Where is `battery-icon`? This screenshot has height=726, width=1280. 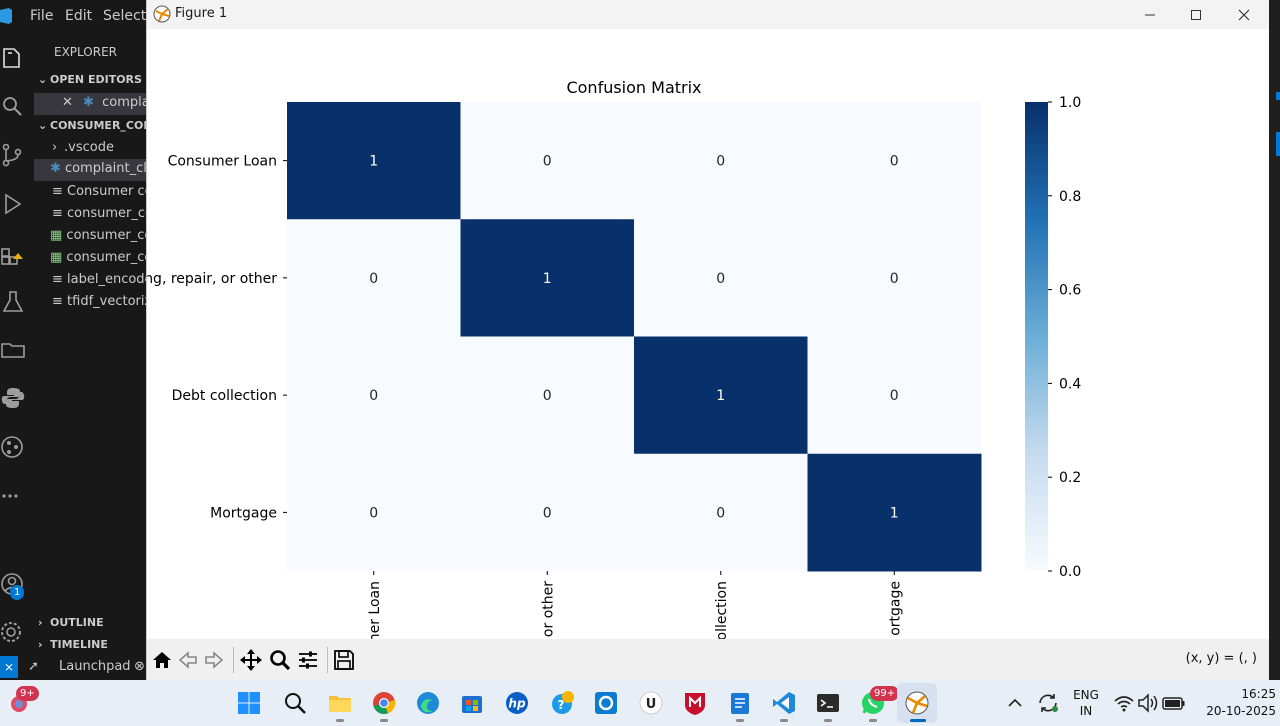
battery-icon is located at coordinates (1174, 703).